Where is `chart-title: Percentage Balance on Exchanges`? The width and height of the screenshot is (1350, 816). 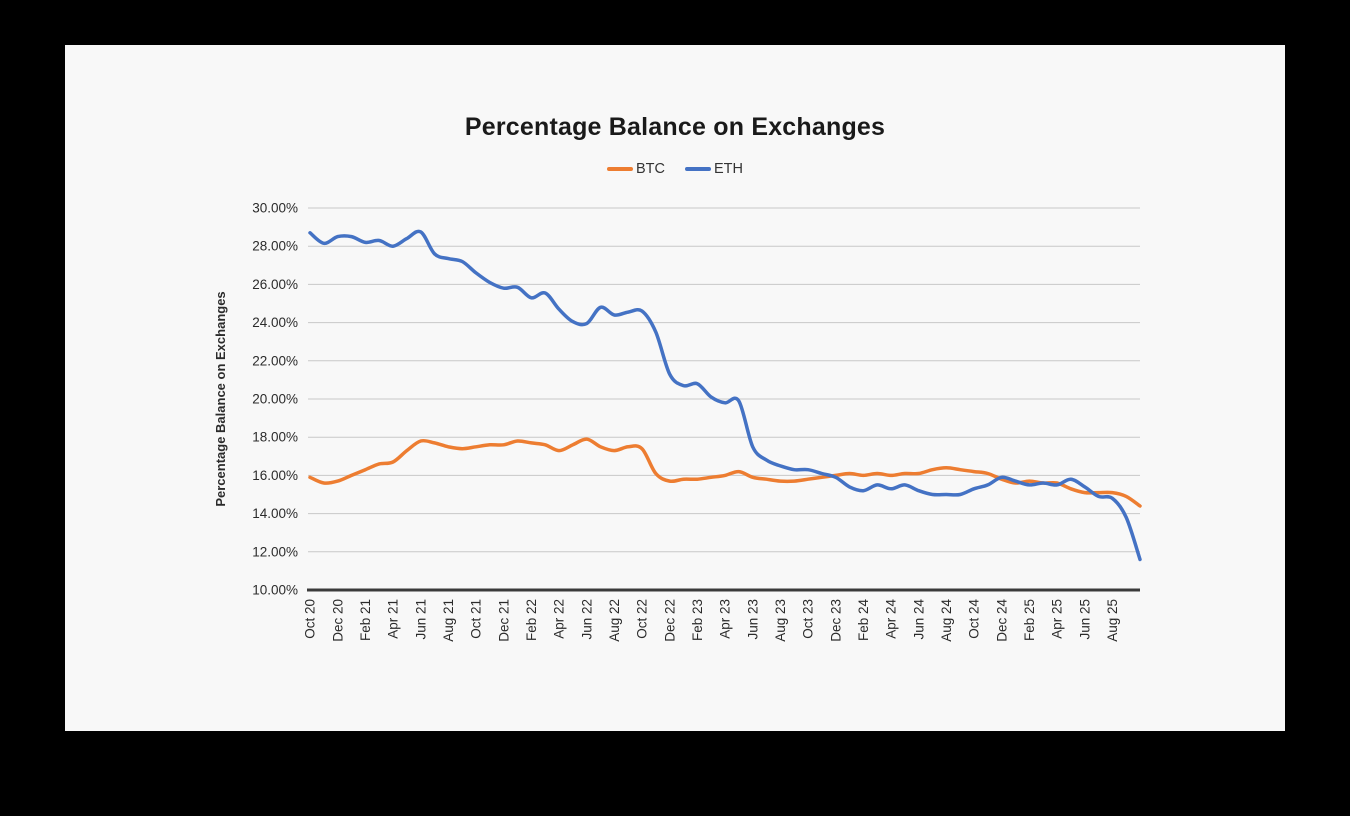 chart-title: Percentage Balance on Exchanges is located at coordinates (675, 127).